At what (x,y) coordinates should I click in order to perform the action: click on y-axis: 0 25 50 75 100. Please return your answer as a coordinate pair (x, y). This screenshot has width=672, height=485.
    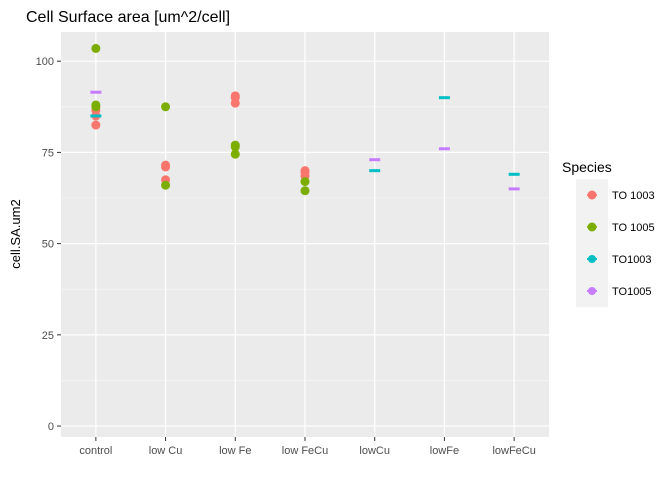
    Looking at the image, I should click on (48, 244).